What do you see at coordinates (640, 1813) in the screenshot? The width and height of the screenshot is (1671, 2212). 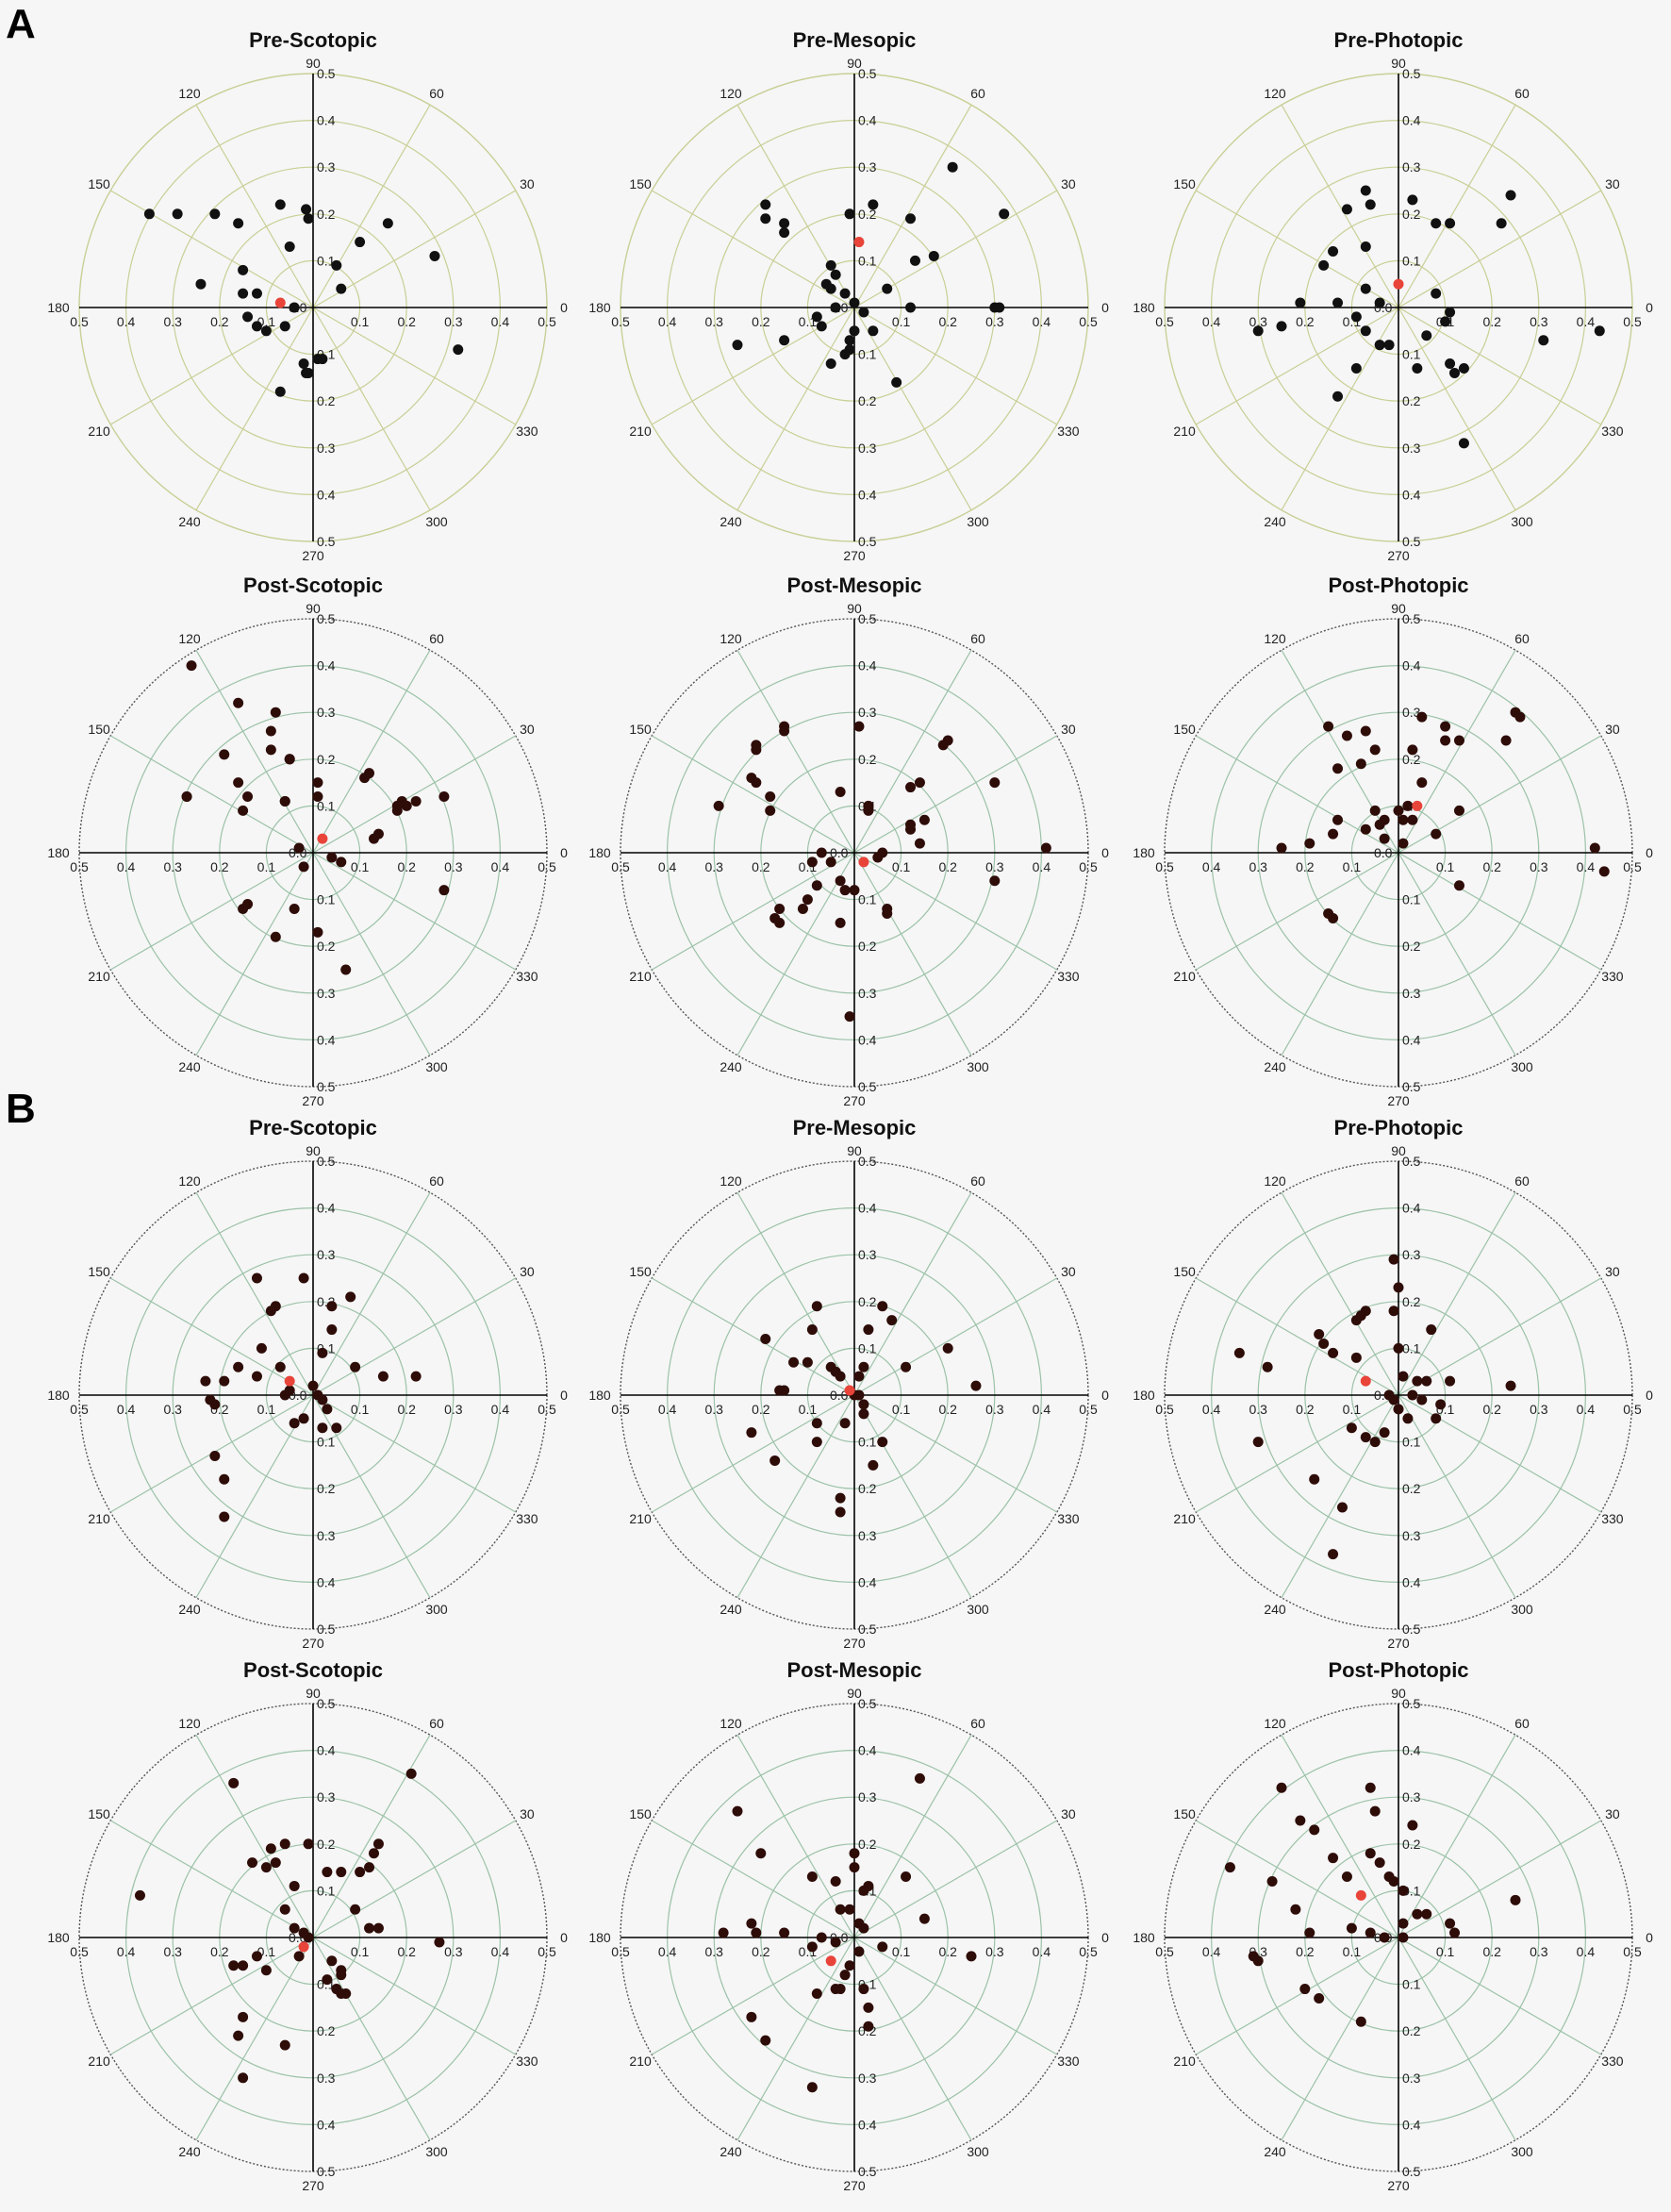 I see `angle-label: 150` at bounding box center [640, 1813].